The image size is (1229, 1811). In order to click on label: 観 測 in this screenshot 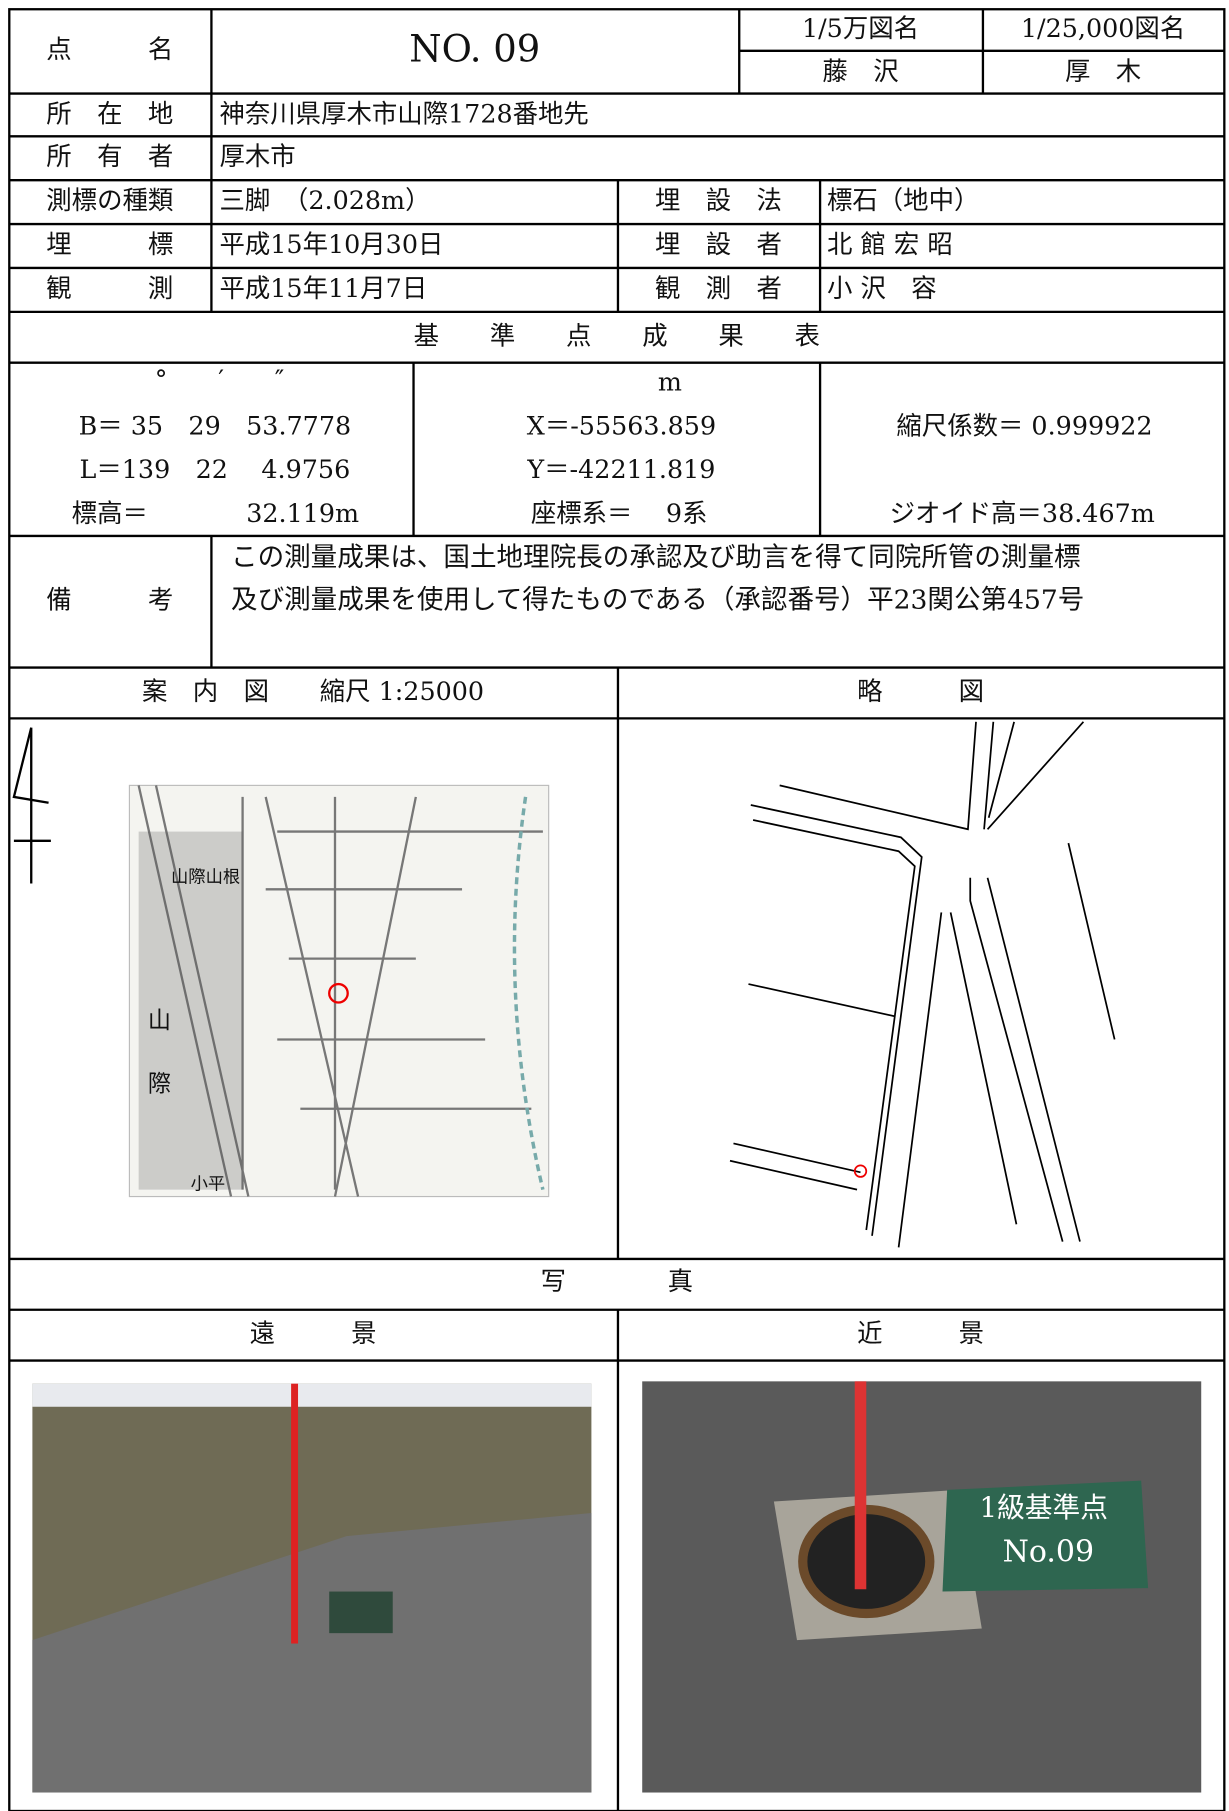, I will do `click(109, 288)`.